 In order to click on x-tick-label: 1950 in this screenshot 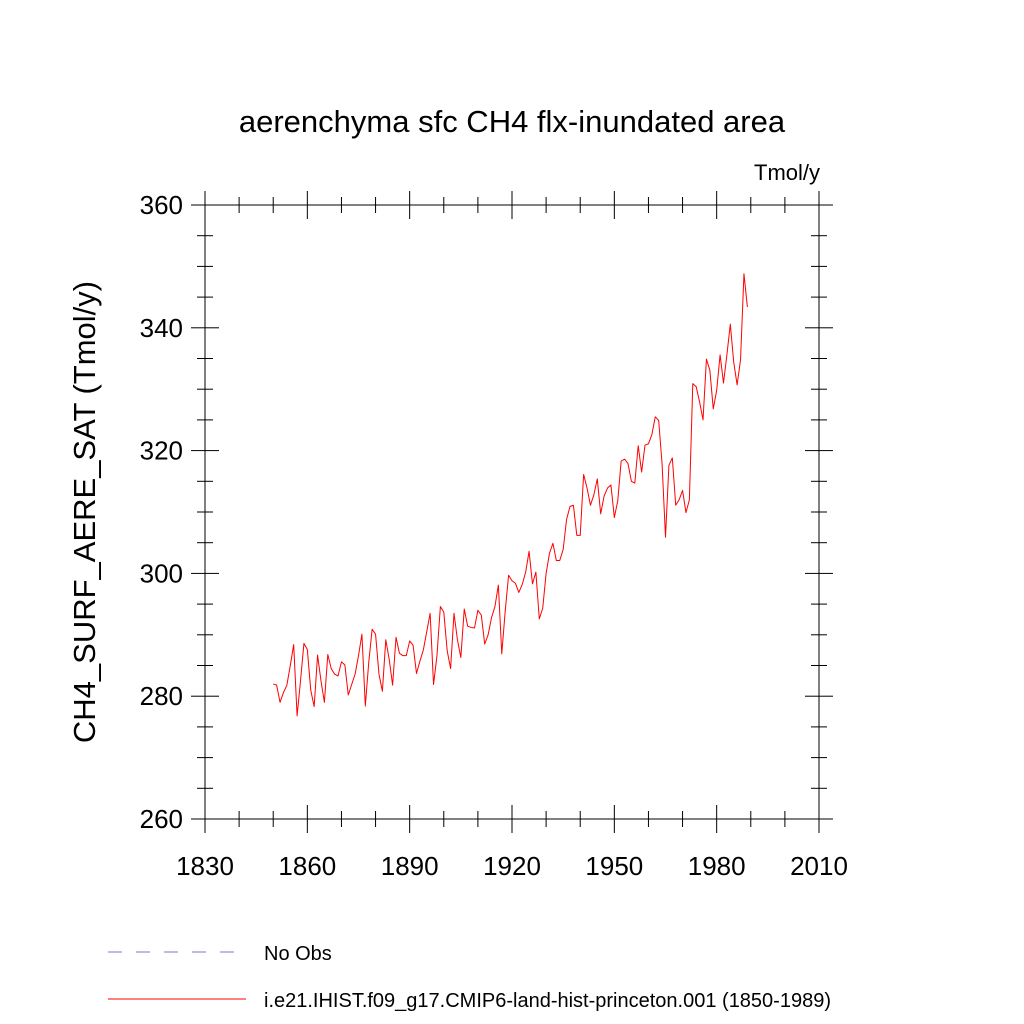, I will do `click(614, 866)`.